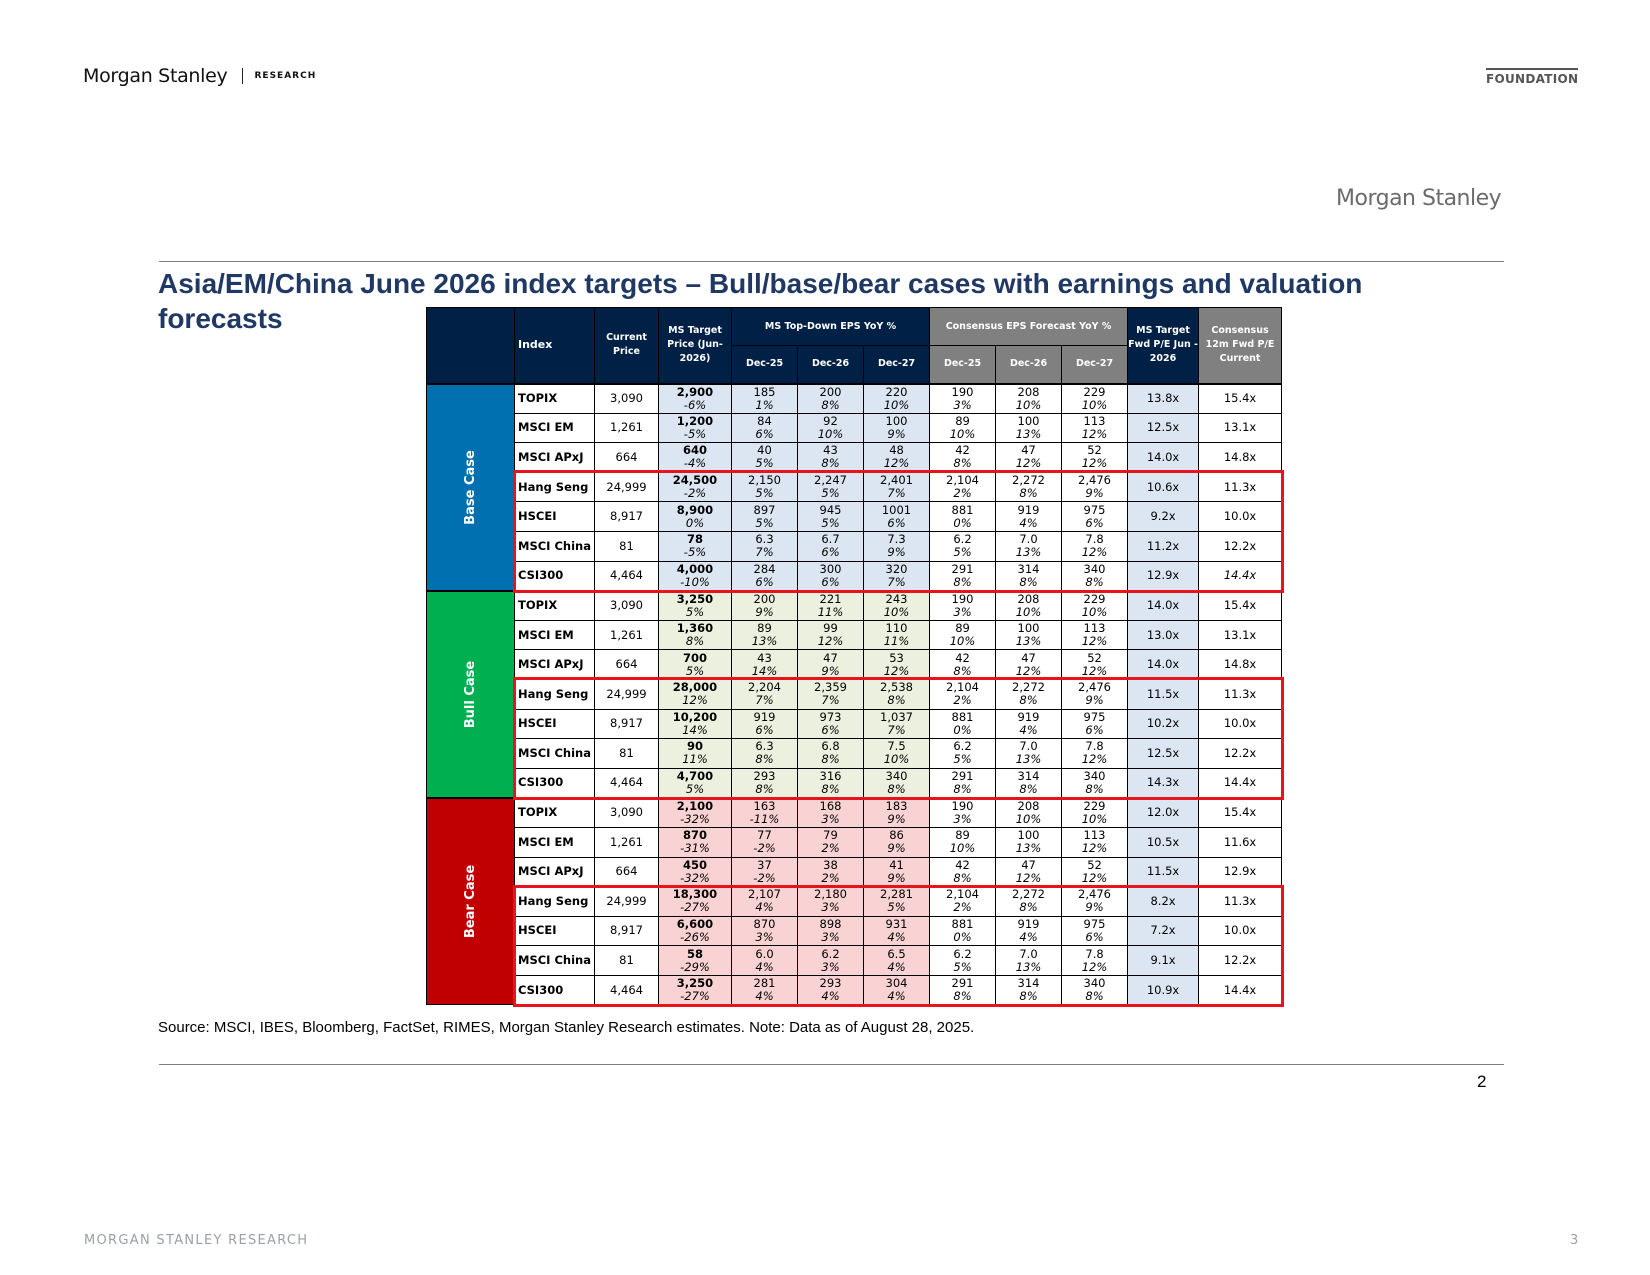  I want to click on ms-eps-dec-27: 1001 6%, so click(896, 516).